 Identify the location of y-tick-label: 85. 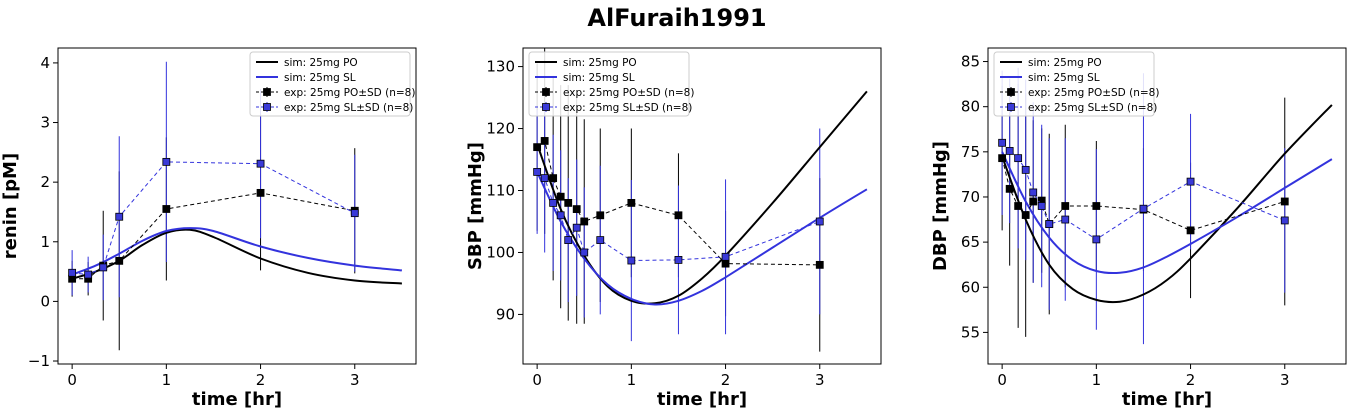
(970, 62).